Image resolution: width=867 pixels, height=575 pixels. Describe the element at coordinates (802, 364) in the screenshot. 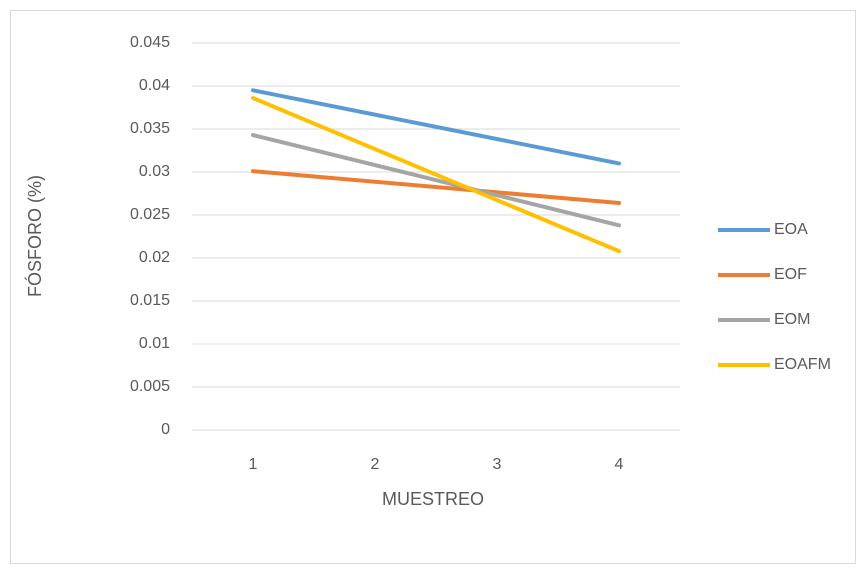

I see `legend-label: EOAFM` at that location.